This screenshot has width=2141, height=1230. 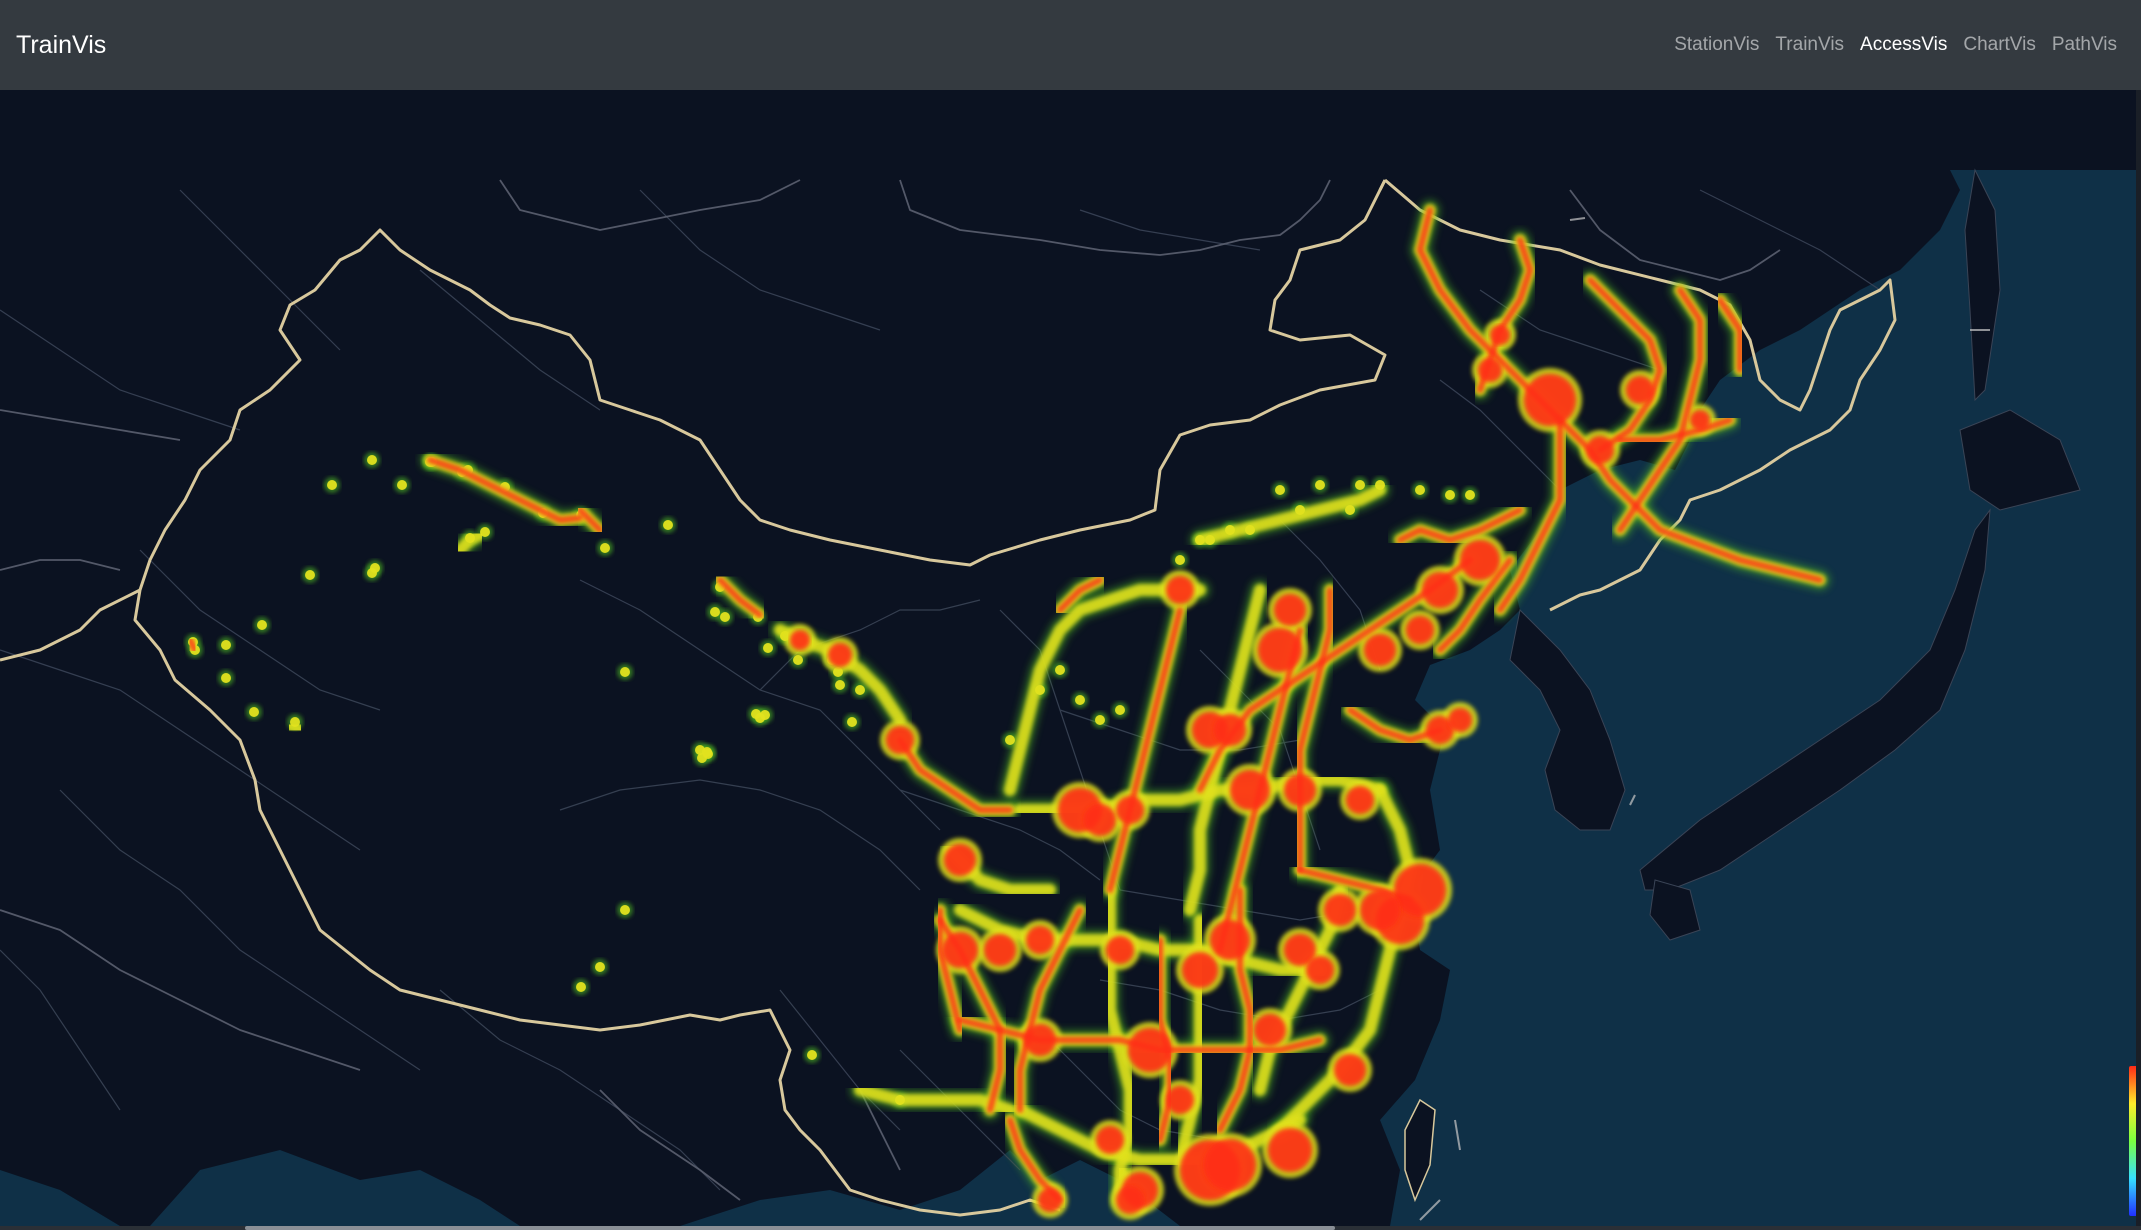 What do you see at coordinates (2084, 44) in the screenshot?
I see `nav-pathvis: PathVis` at bounding box center [2084, 44].